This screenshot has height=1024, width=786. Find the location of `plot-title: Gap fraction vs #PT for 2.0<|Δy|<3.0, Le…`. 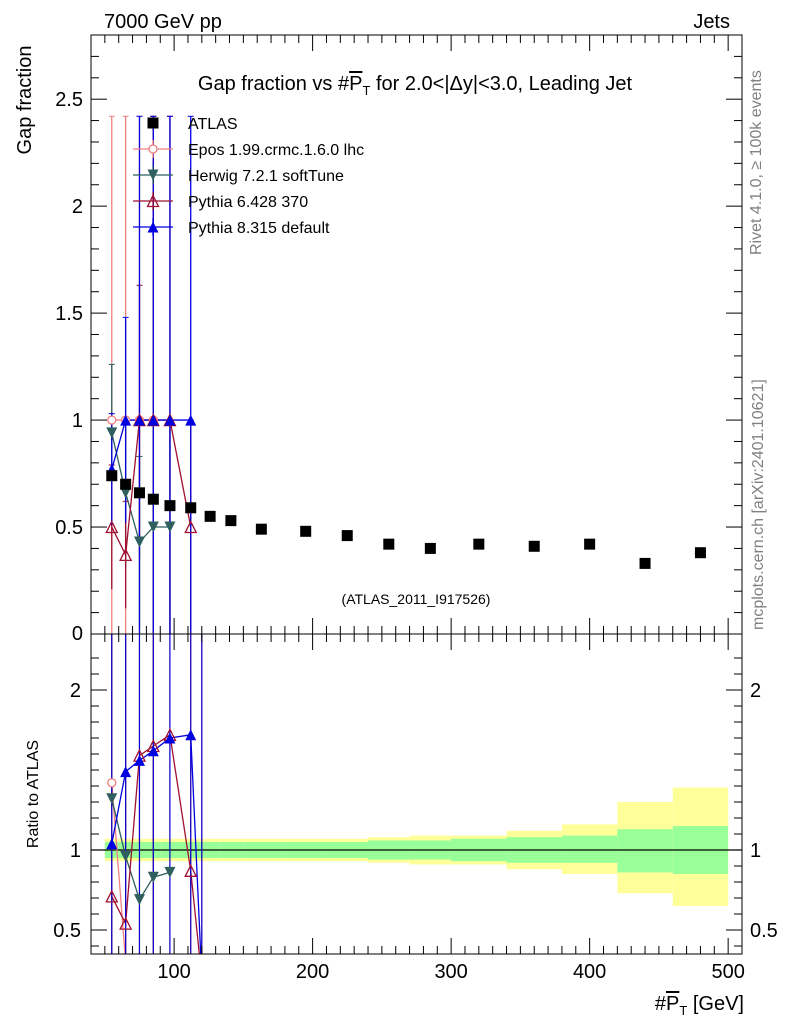

plot-title: Gap fraction vs #PT for 2.0<|Δy|<3.0, Le… is located at coordinates (415, 85).